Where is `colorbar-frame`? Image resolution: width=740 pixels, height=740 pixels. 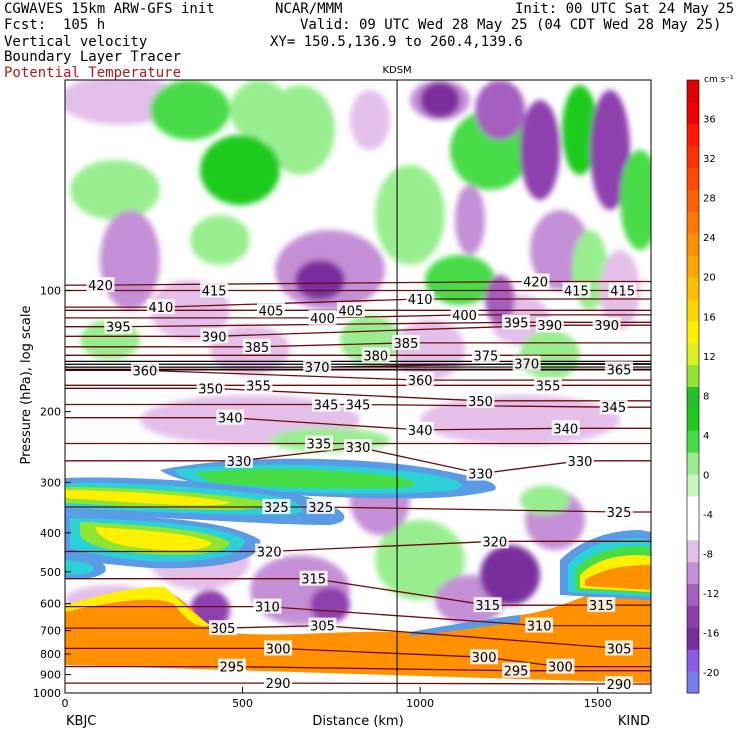
colorbar-frame is located at coordinates (693, 386).